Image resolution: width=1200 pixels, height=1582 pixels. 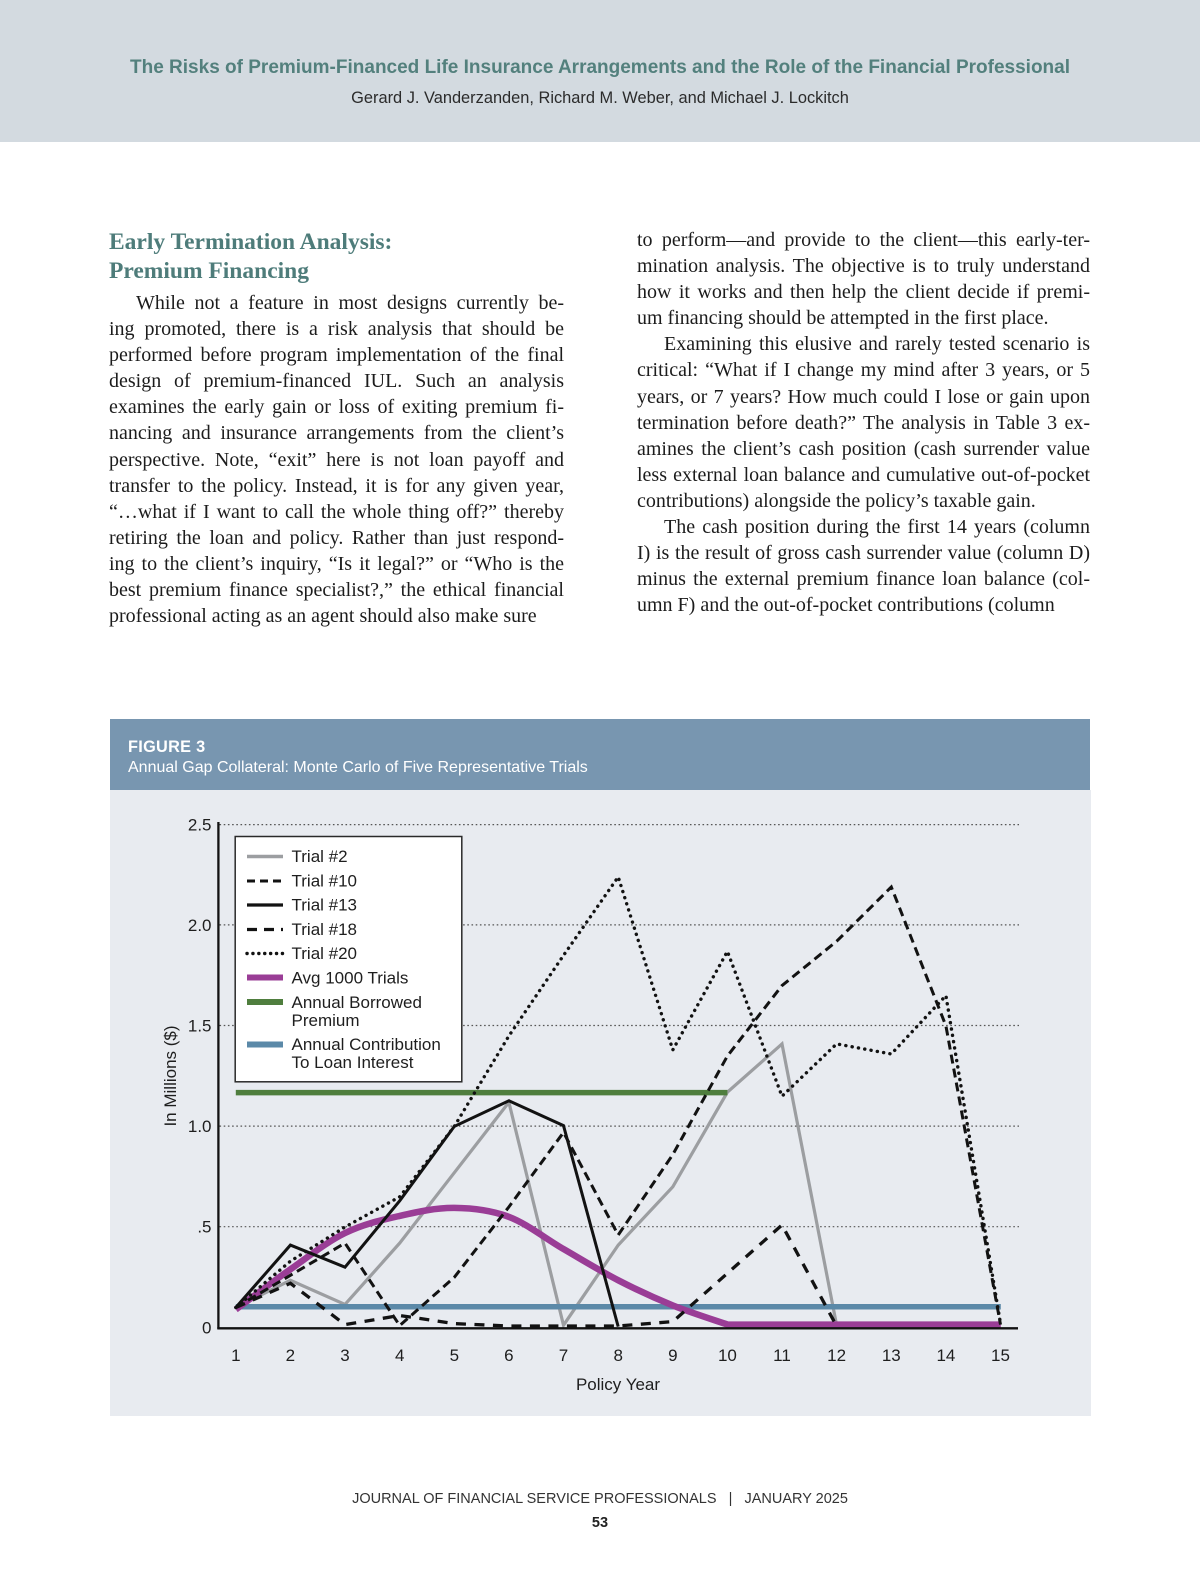 I want to click on svg-text: .5, so click(x=204, y=1227).